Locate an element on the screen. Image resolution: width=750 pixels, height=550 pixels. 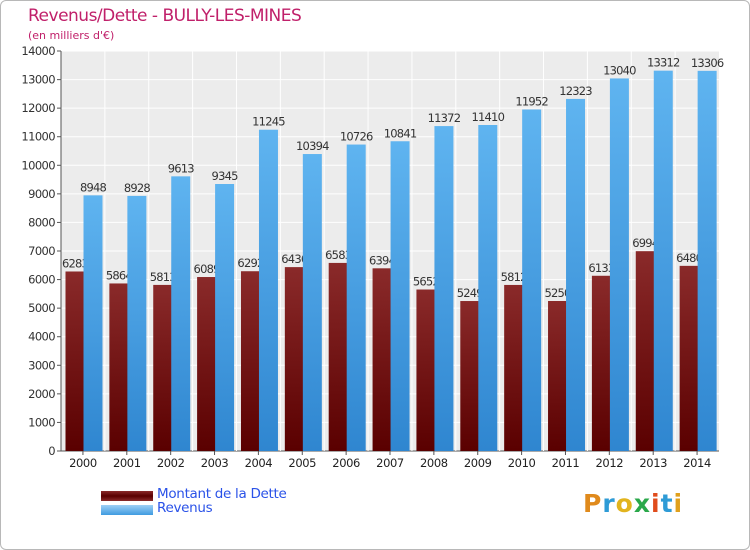
revenue-value-label: 13040 is located at coordinates (619, 70).